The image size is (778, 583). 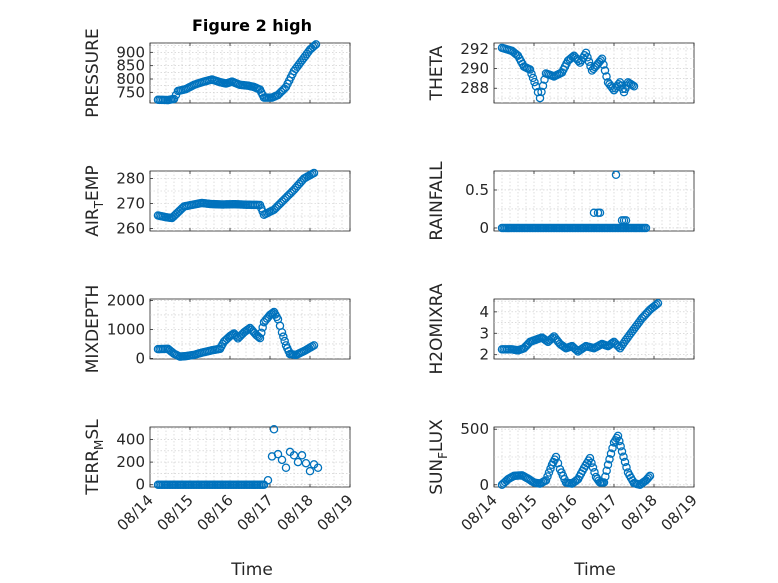 What do you see at coordinates (130, 229) in the screenshot?
I see `air_temp-ytick-label: 260` at bounding box center [130, 229].